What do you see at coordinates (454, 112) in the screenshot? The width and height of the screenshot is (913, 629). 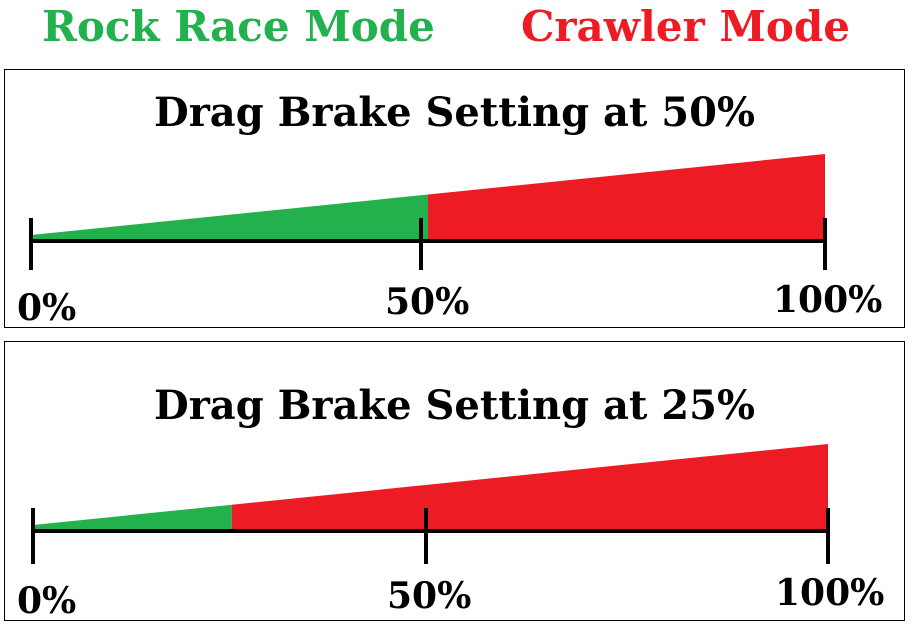 I see `panel-title: Drag Brake Setting at 50%` at bounding box center [454, 112].